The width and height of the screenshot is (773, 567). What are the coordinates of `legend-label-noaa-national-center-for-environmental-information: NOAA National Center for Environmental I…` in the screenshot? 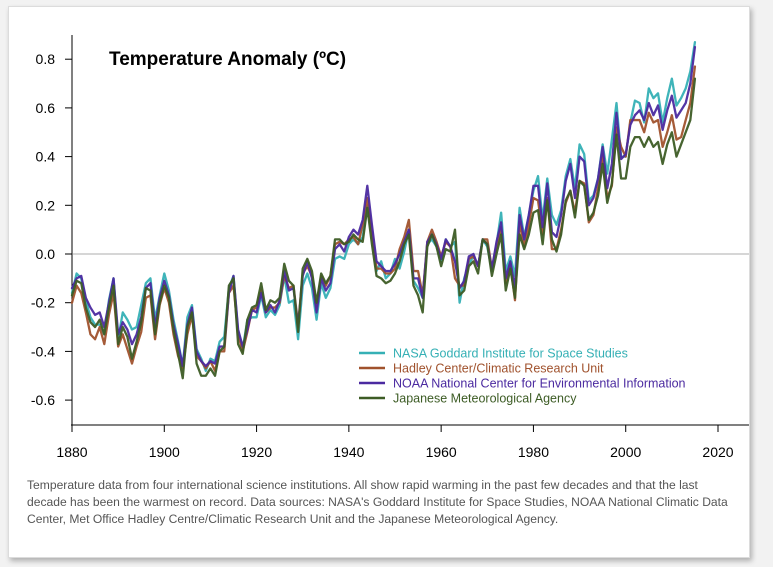 It's located at (539, 384).